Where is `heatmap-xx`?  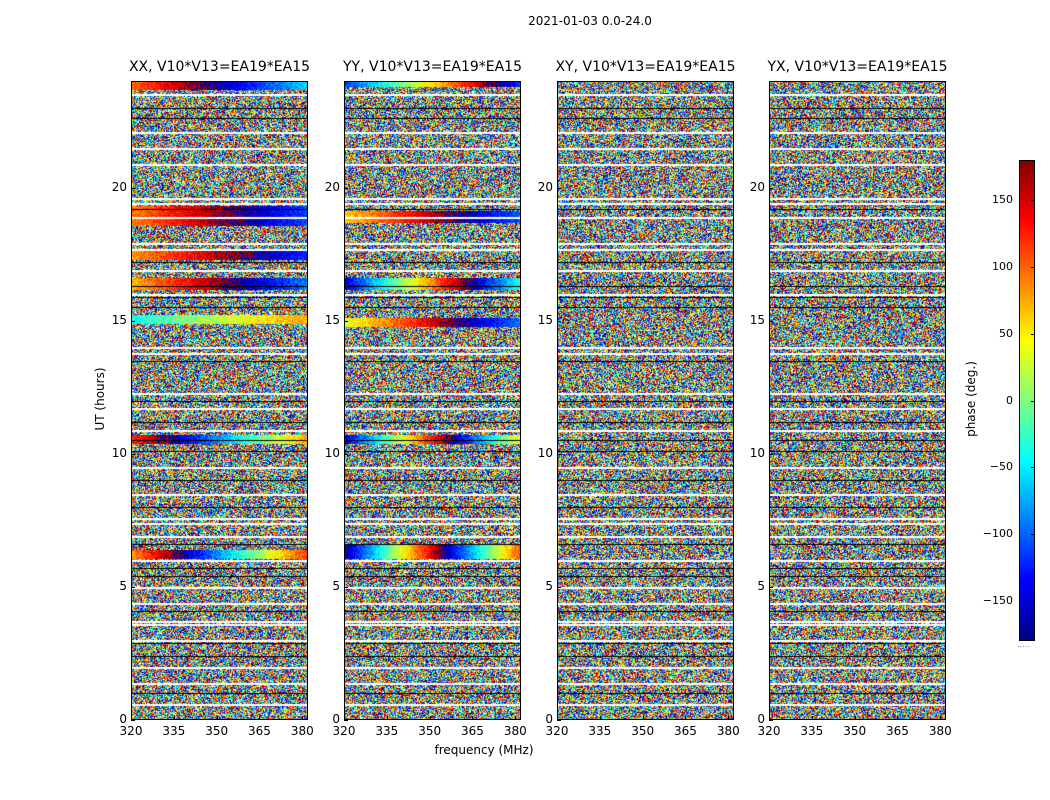
heatmap-xx is located at coordinates (219, 400).